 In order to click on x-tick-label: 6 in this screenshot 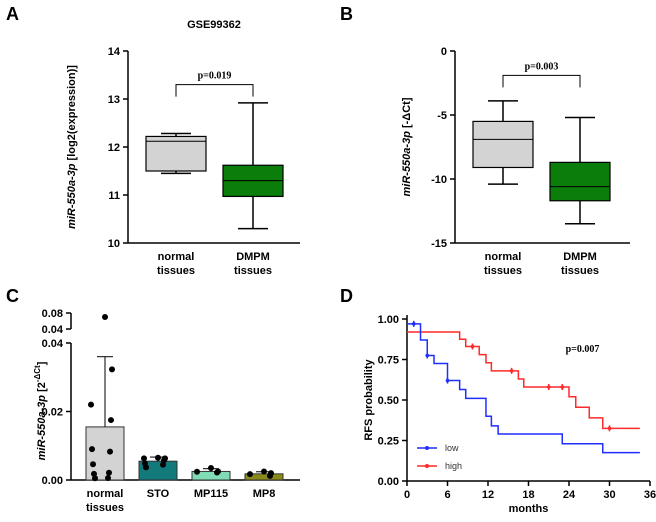, I will do `click(447, 495)`.